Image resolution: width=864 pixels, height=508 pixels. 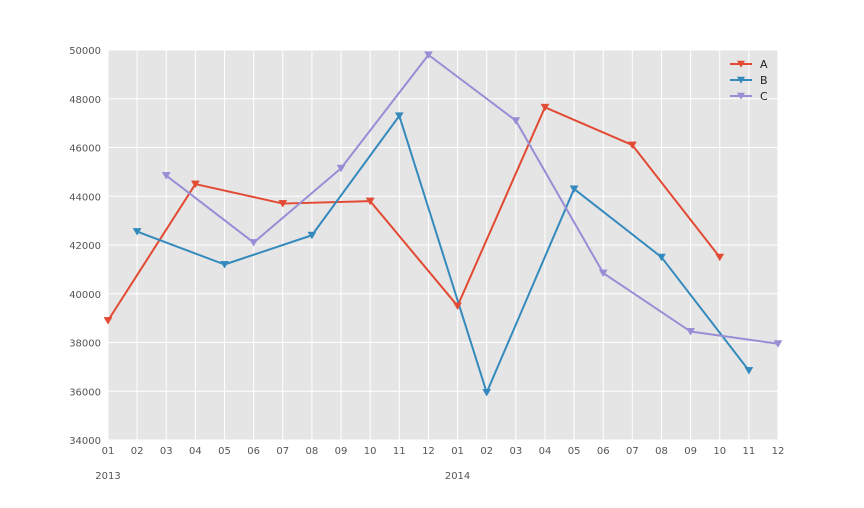 What do you see at coordinates (764, 80) in the screenshot?
I see `legend-label-b: B` at bounding box center [764, 80].